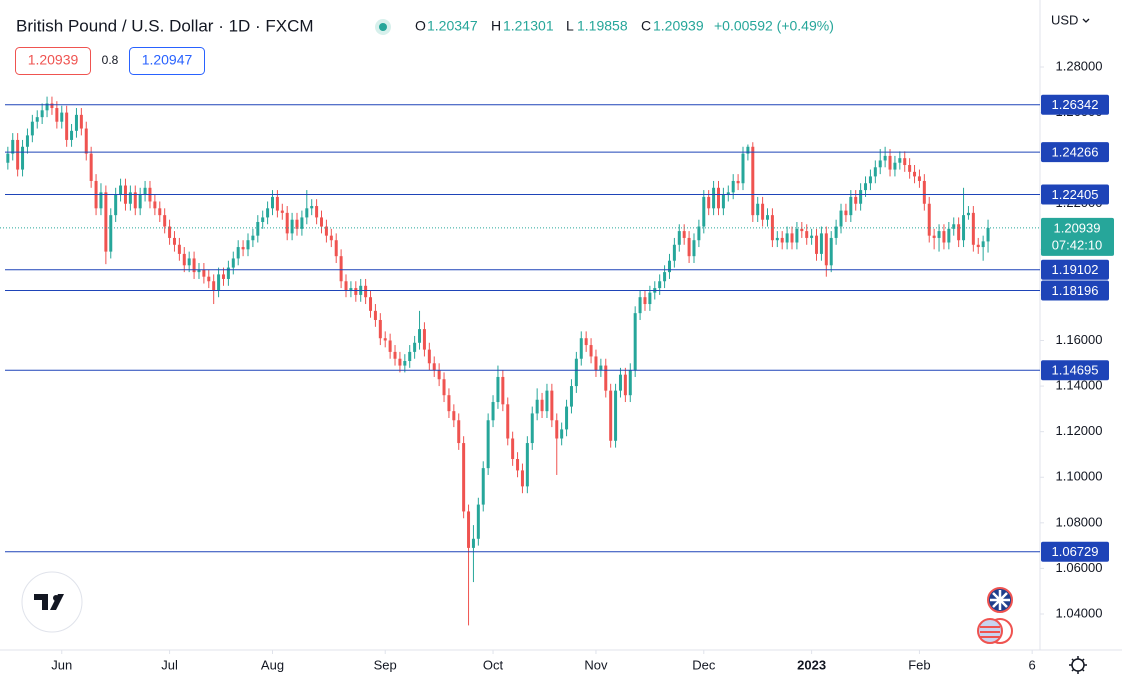  What do you see at coordinates (1075, 551) in the screenshot?
I see `level-label: 1.06729` at bounding box center [1075, 551].